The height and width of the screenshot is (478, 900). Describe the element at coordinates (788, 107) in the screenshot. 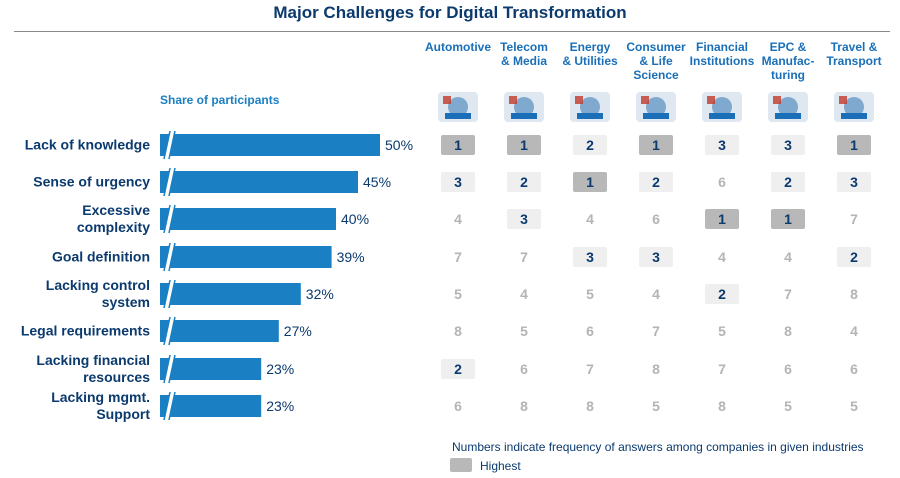

I see `gears-icon` at that location.